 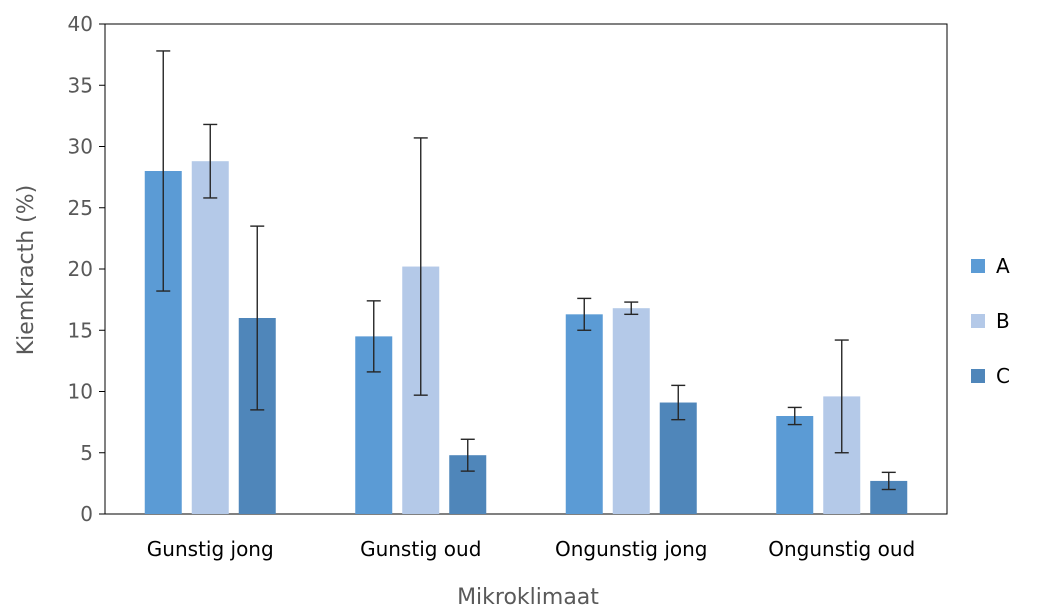 I want to click on x-tick-label: Gunstig oud, so click(x=420, y=549).